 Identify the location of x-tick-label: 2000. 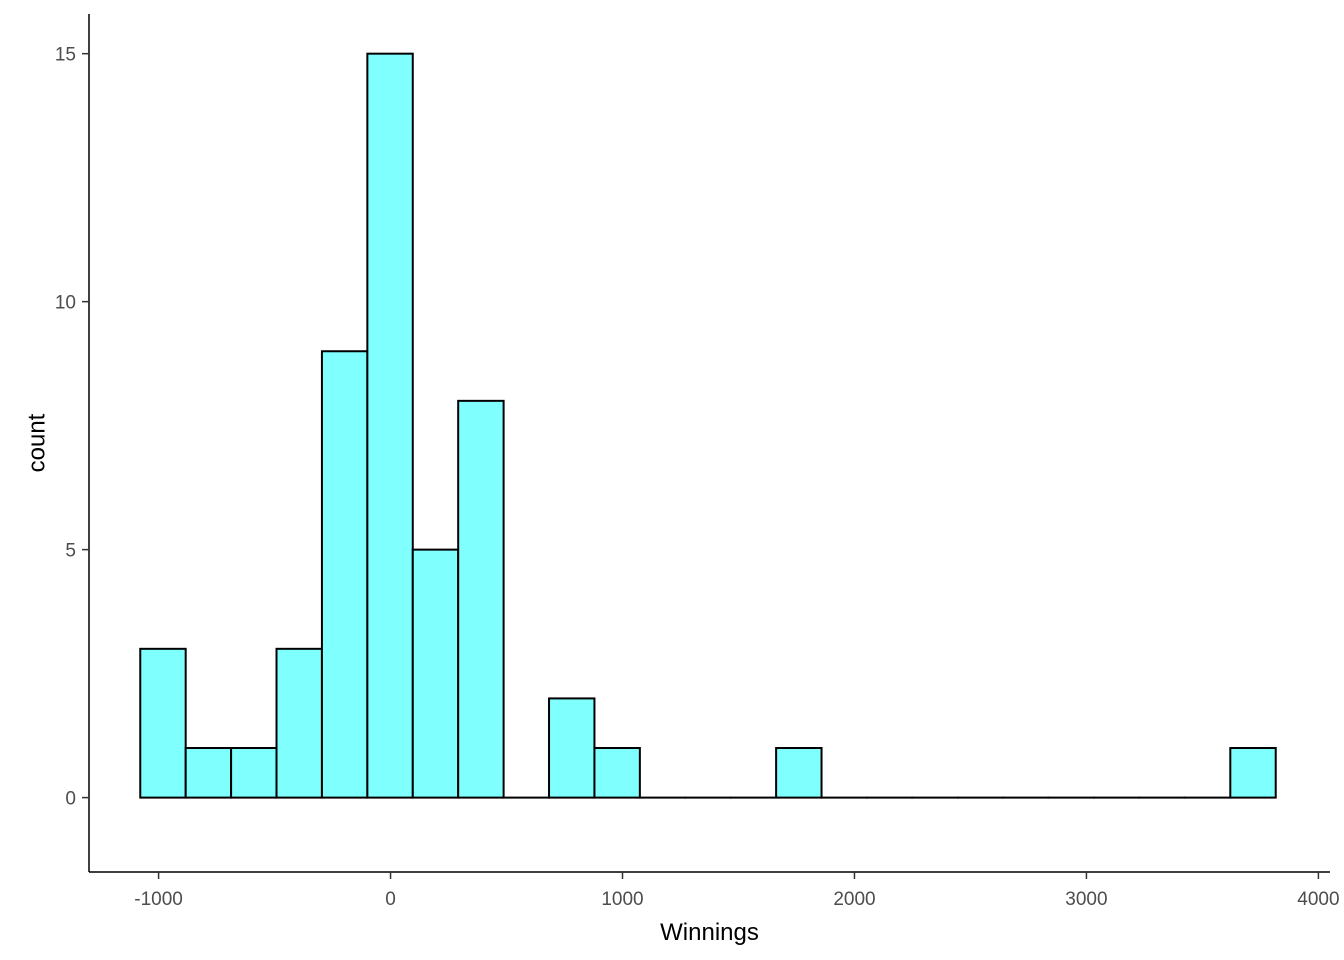
(854, 899).